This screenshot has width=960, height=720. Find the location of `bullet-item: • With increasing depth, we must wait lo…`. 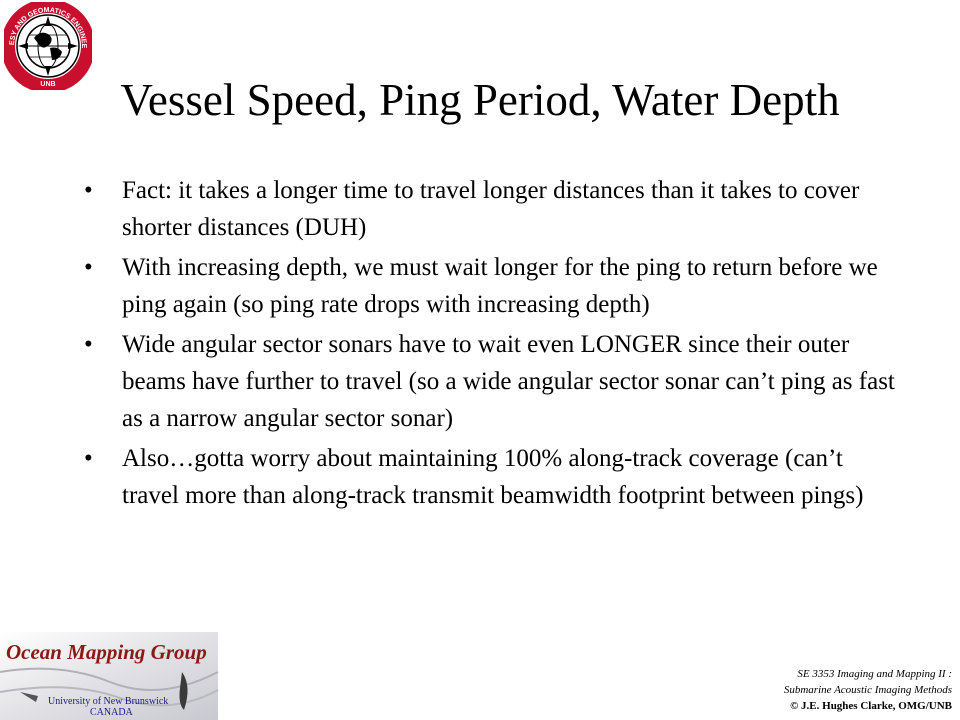

bullet-item: • With increasing depth, we must wait lo… is located at coordinates (490, 286).